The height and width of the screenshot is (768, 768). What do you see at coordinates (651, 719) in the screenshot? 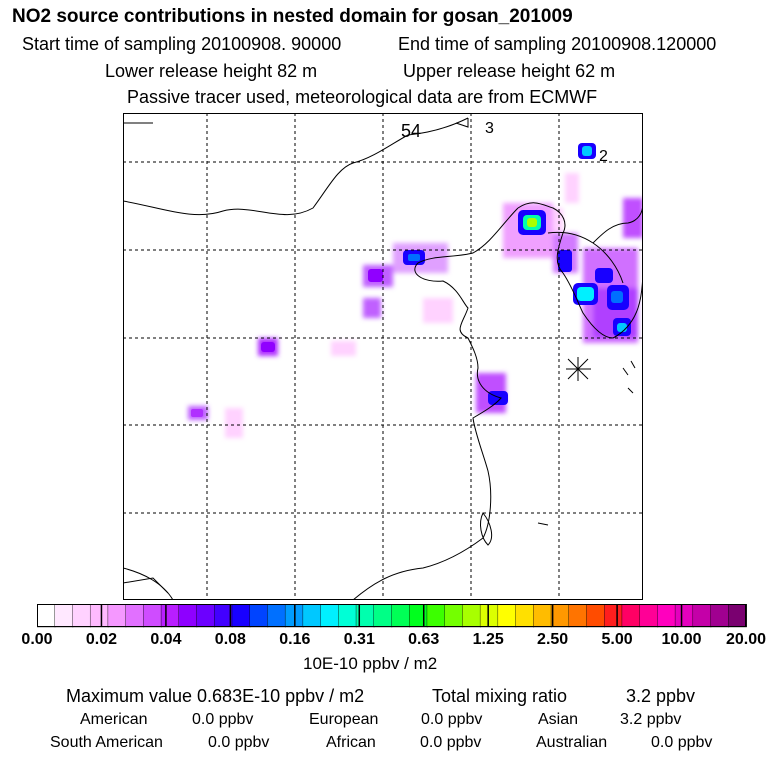
I see `region-asian-value: 3.2 ppbv` at bounding box center [651, 719].